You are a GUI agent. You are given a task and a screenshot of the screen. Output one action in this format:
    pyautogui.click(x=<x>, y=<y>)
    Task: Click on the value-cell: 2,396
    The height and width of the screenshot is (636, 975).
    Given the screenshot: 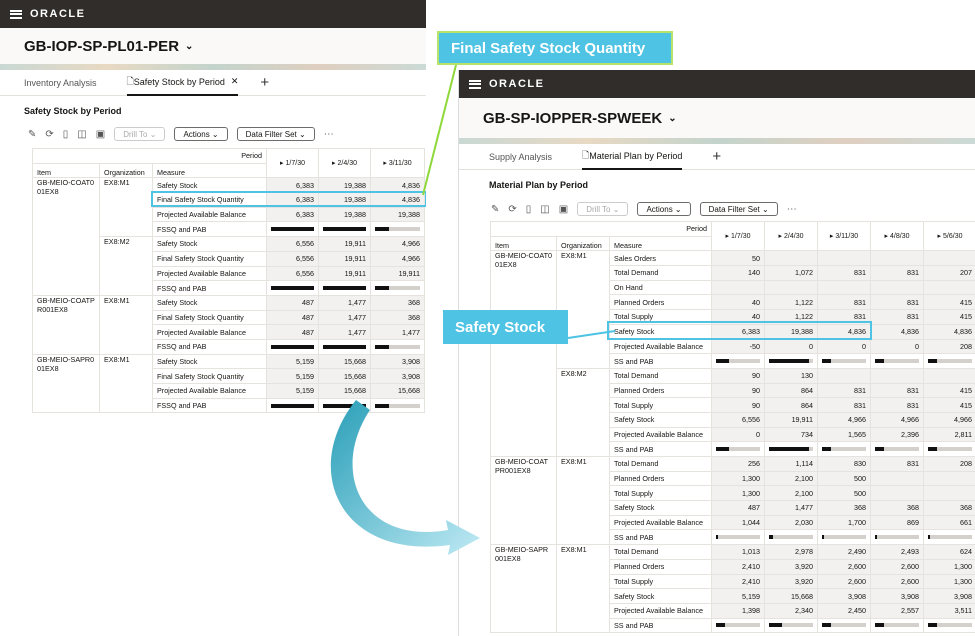 What is the action you would take?
    pyautogui.click(x=897, y=434)
    